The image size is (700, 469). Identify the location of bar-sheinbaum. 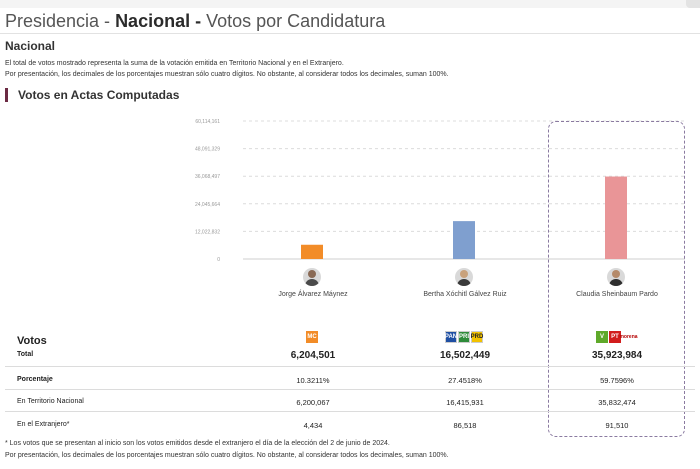
(616, 218).